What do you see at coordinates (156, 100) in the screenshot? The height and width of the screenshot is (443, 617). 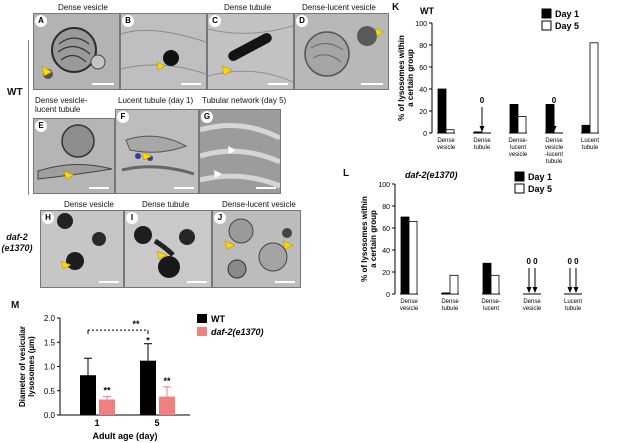 I see `panel-f-title: Lucent tubule (day 1)` at bounding box center [156, 100].